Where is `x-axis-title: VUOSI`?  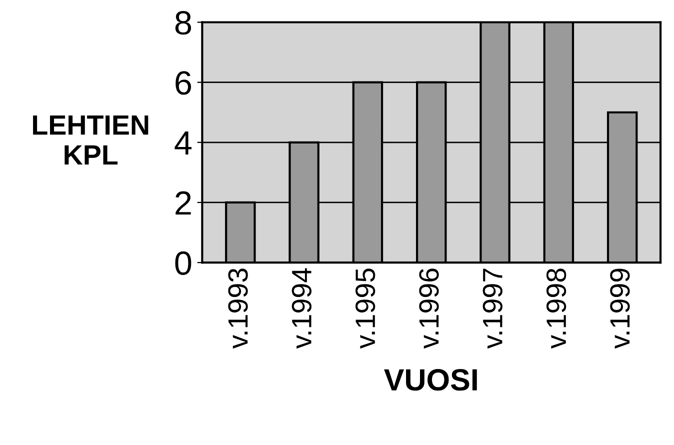 x-axis-title: VUOSI is located at coordinates (430, 380).